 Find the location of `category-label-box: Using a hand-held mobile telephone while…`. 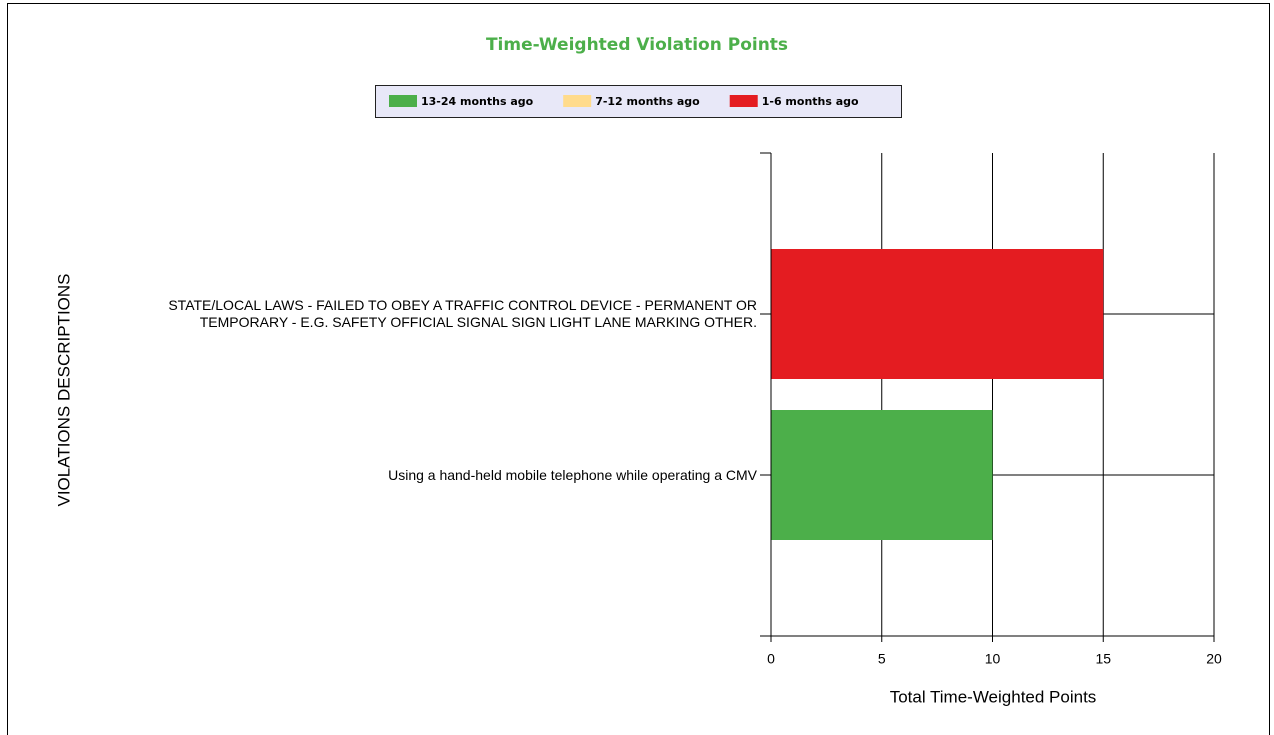

category-label-box: Using a hand-held mobile telephone while… is located at coordinates (572, 474).